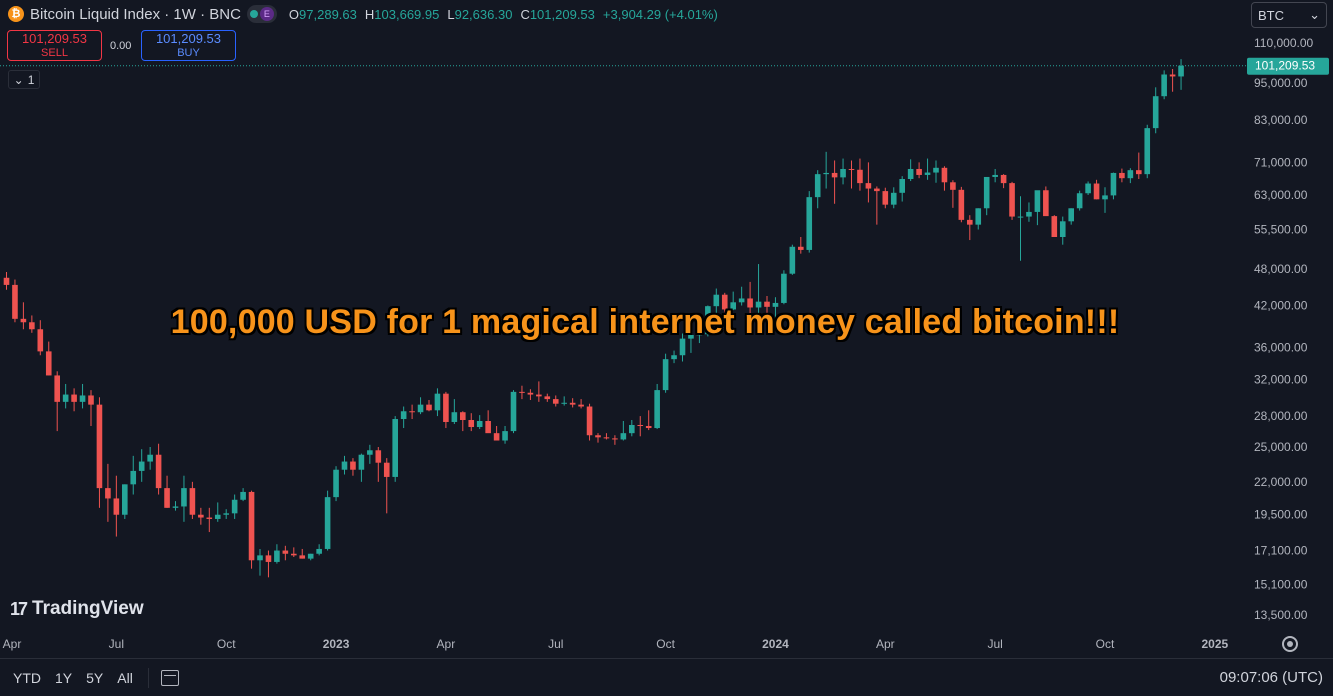 This screenshot has width=1333, height=696. Describe the element at coordinates (64, 677) in the screenshot. I see `range-1y-button: 1Y` at that location.